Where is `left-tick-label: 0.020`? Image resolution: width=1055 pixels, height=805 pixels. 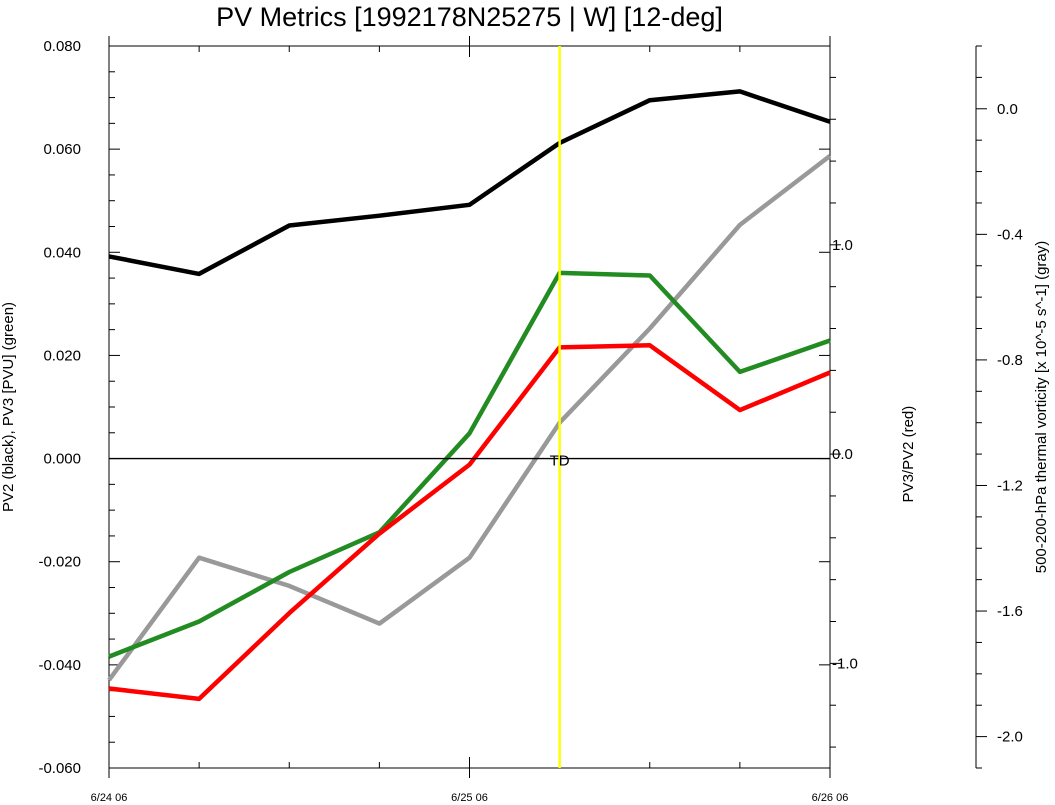 left-tick-label: 0.020 is located at coordinates (62, 355).